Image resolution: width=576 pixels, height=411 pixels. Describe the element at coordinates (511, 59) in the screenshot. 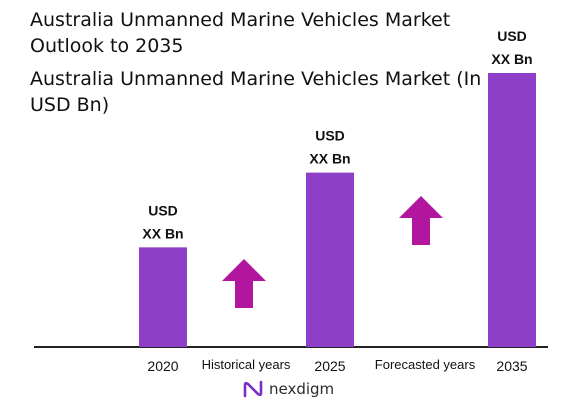

I see `data-label-2035-1: XX Bn` at that location.